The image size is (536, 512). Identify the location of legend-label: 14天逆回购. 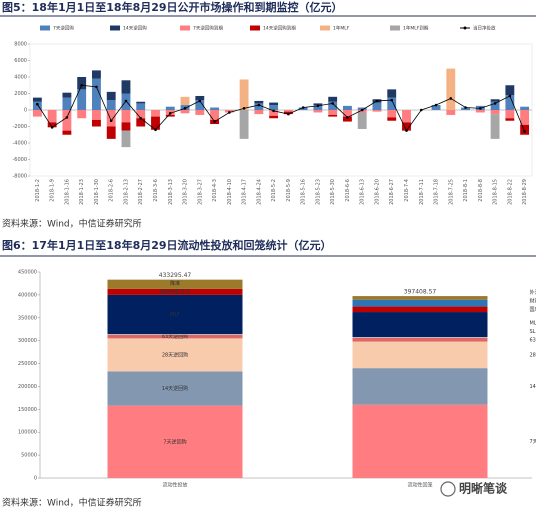
(135, 28).